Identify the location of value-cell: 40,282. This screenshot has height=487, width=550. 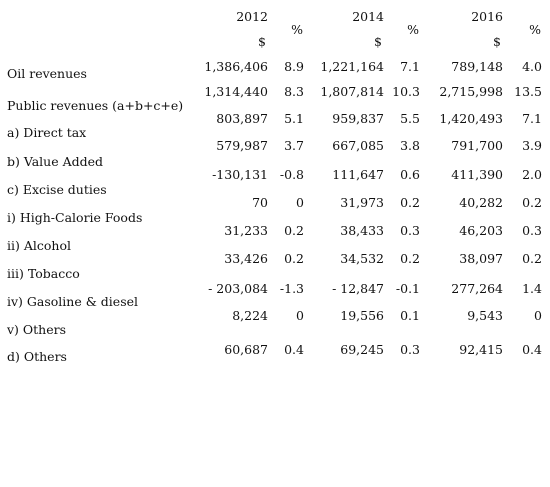
(481, 202).